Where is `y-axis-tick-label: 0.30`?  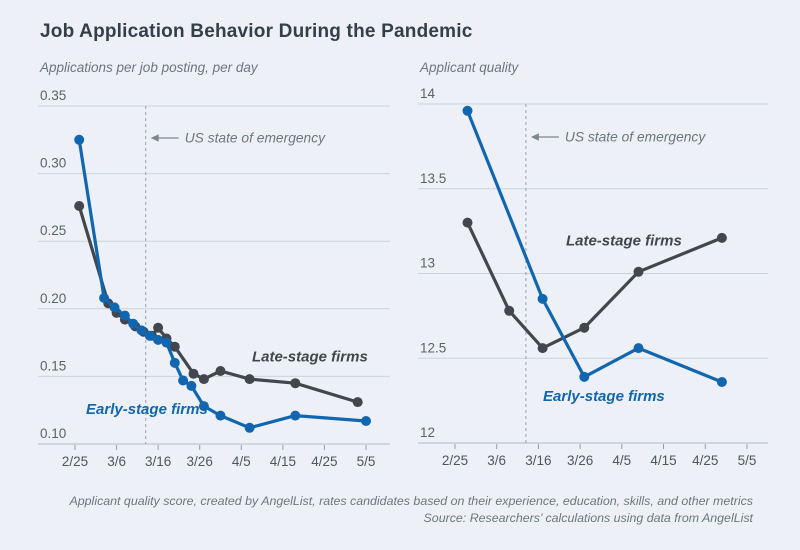 y-axis-tick-label: 0.30 is located at coordinates (53, 163).